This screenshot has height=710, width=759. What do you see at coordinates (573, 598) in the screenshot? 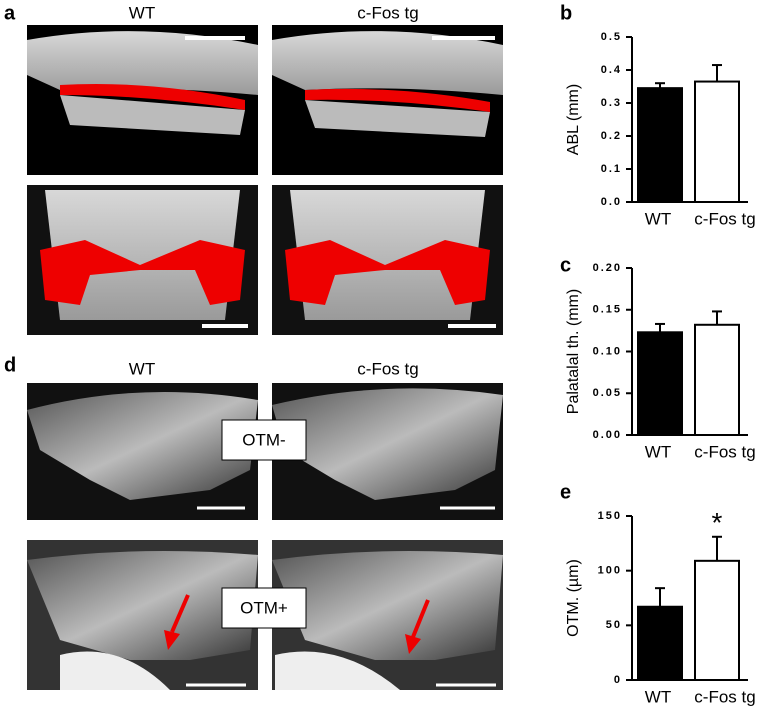
I see `y-axis-label: OTM. (µm)` at bounding box center [573, 598].